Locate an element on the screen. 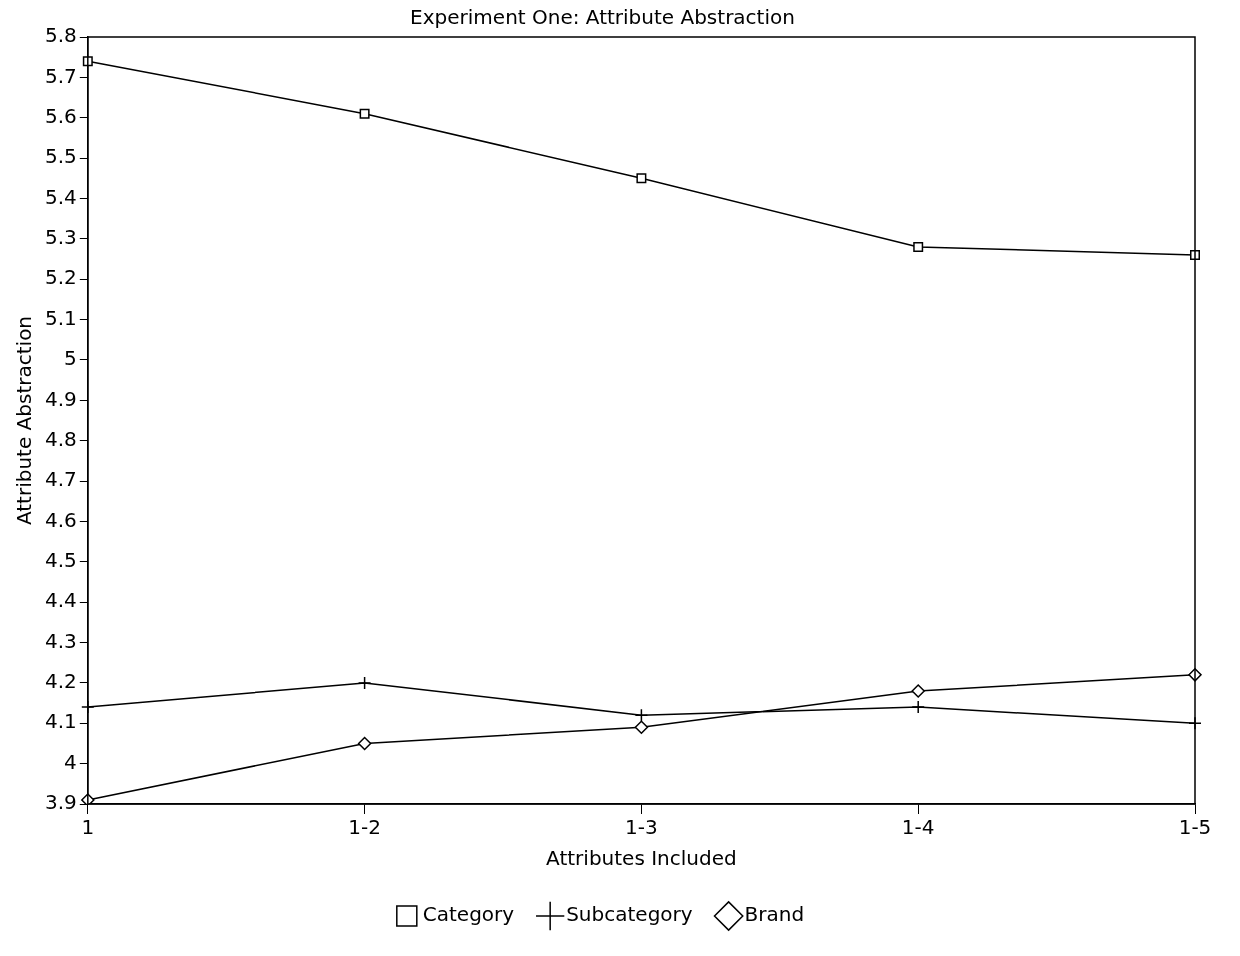 This screenshot has height=956, width=1240. x-tick-label: 1 is located at coordinates (88, 827).